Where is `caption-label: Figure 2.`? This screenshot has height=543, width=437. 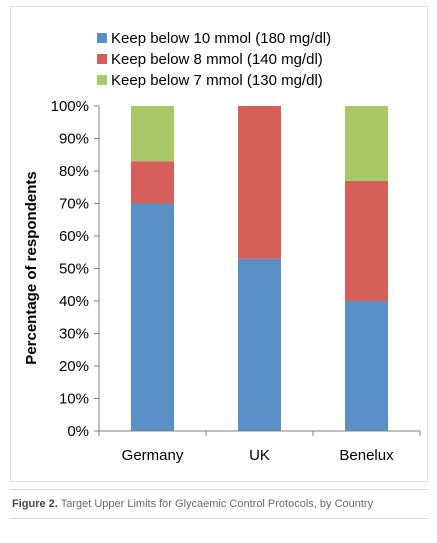
caption-label: Figure 2. is located at coordinates (35, 504).